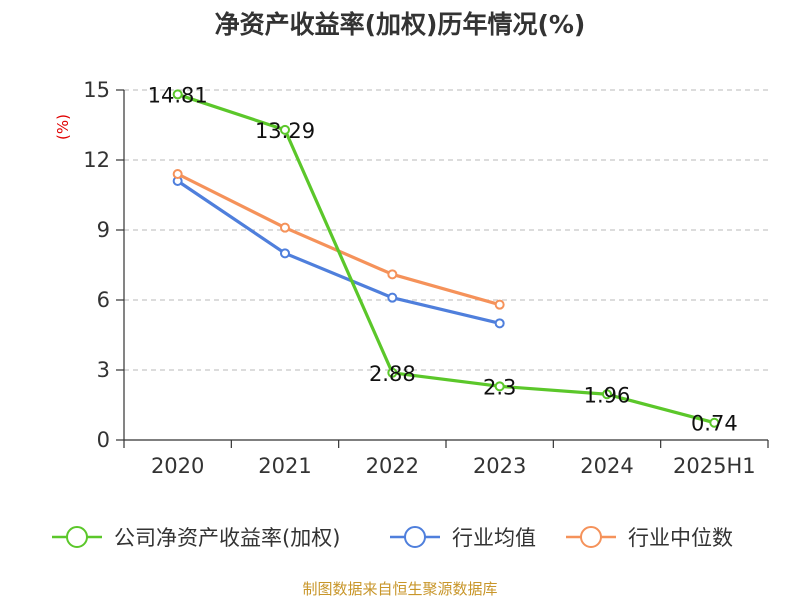 The image size is (800, 600). I want to click on data-label: 2.3, so click(499, 387).